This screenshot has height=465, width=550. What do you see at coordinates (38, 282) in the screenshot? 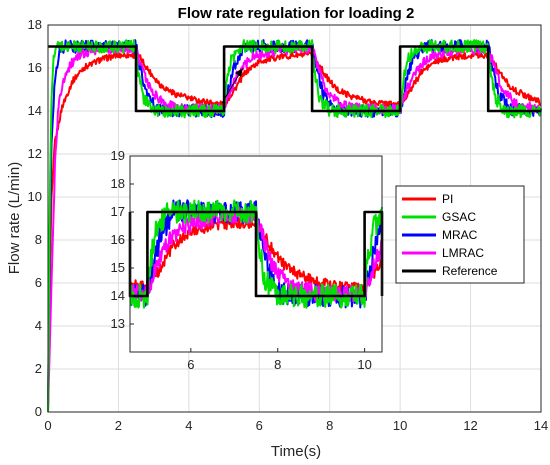
I see `main-y-tick-label: 6` at bounding box center [38, 282].